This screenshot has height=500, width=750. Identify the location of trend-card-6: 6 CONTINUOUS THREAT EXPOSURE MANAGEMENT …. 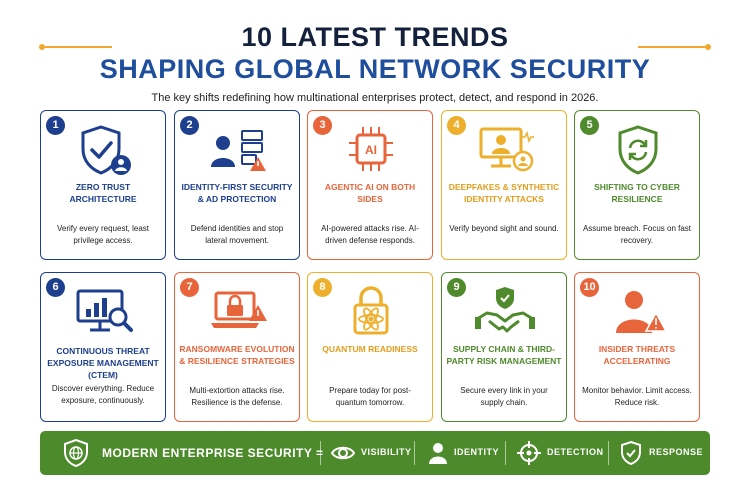
(103, 347).